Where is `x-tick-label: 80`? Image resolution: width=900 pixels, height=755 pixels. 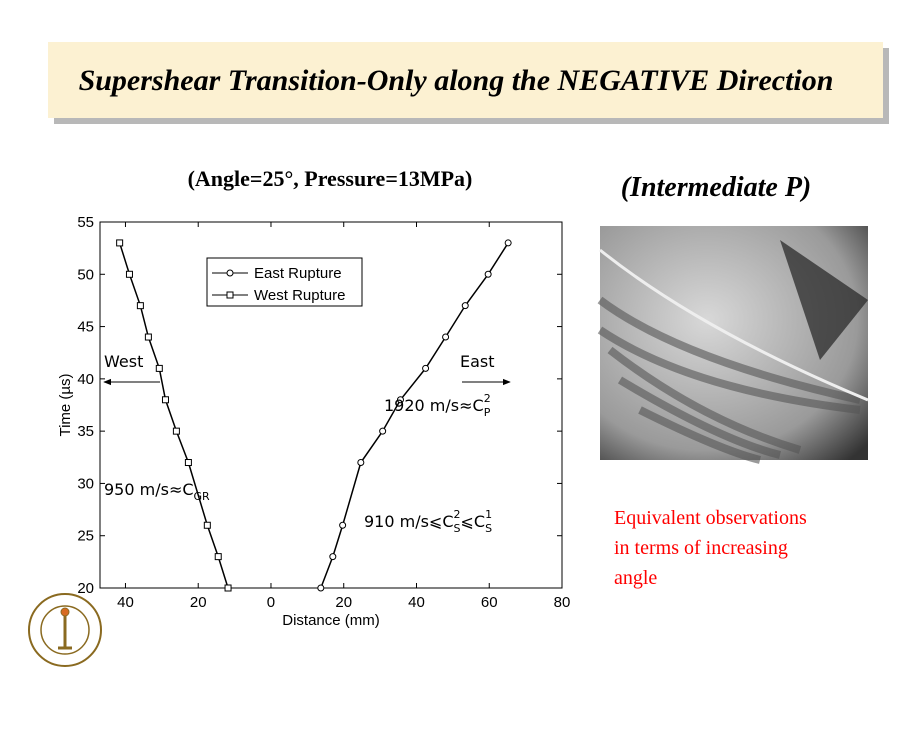 x-tick-label: 80 is located at coordinates (562, 602).